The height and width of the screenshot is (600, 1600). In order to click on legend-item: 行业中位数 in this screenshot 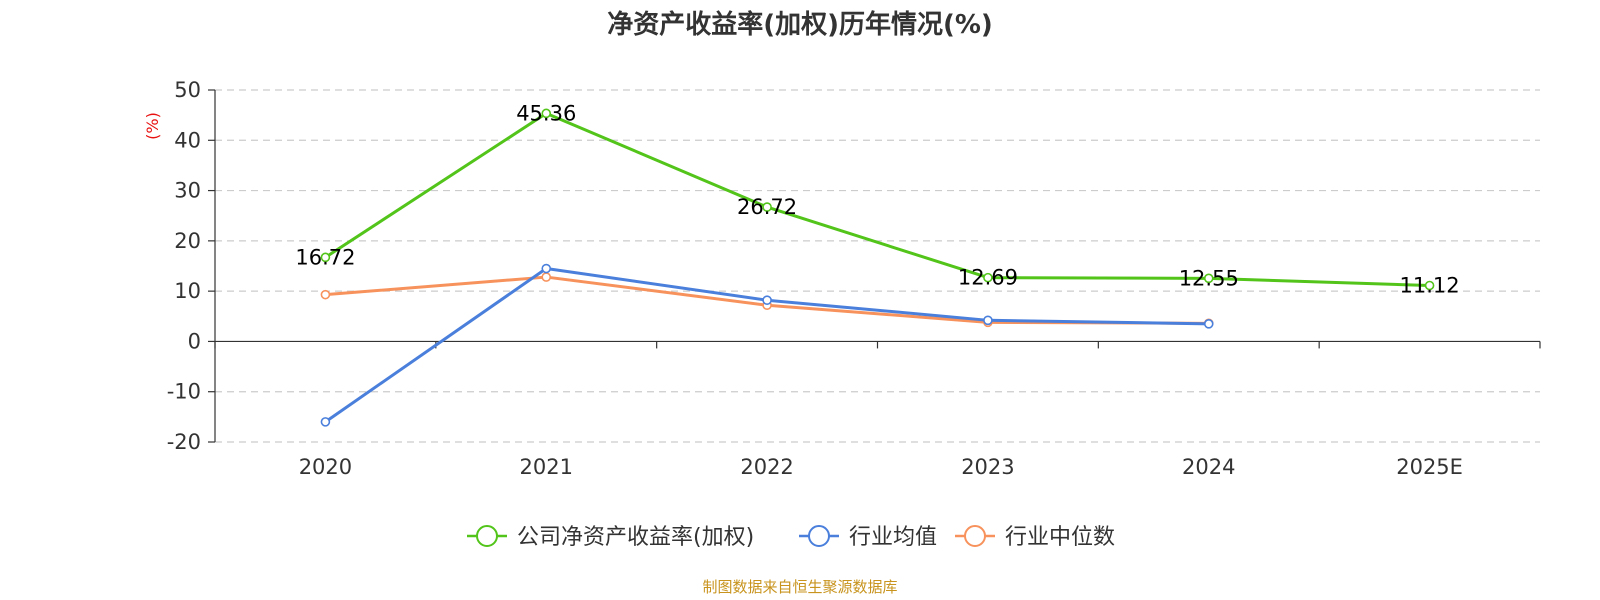, I will do `click(1035, 537)`.